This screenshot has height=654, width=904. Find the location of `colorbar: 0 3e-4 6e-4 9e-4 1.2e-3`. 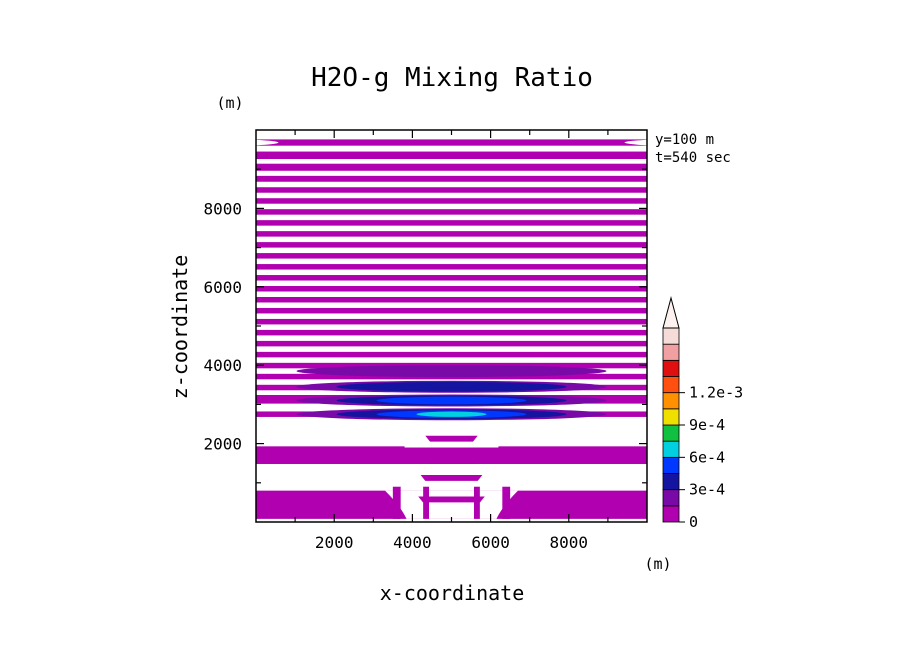

colorbar: 0 3e-4 6e-4 9e-4 1.2e-3 is located at coordinates (702, 413).